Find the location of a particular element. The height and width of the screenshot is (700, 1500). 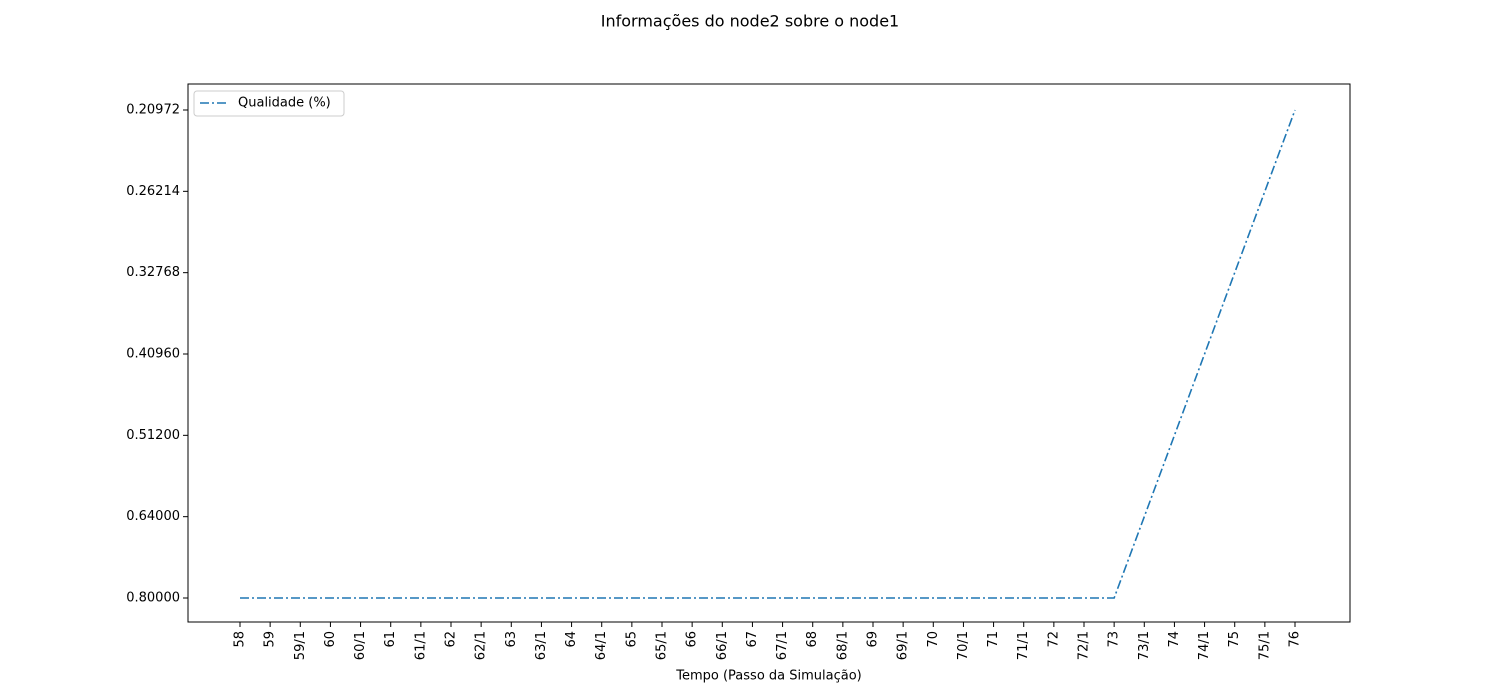

x-tick-label: 74/1 is located at coordinates (1204, 645).